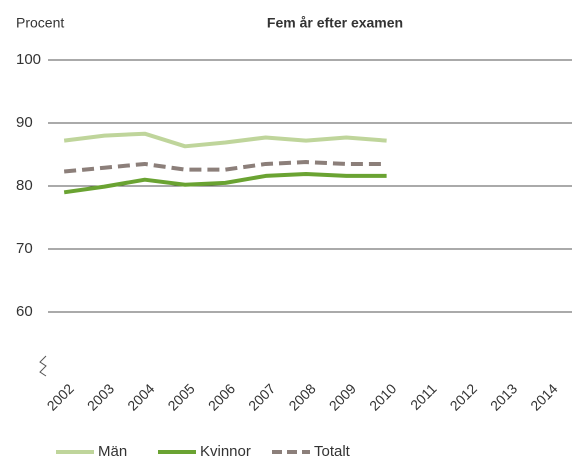 Image resolution: width=574 pixels, height=459 pixels. Describe the element at coordinates (301, 396) in the screenshot. I see `x-tick-label: 2008` at that location.